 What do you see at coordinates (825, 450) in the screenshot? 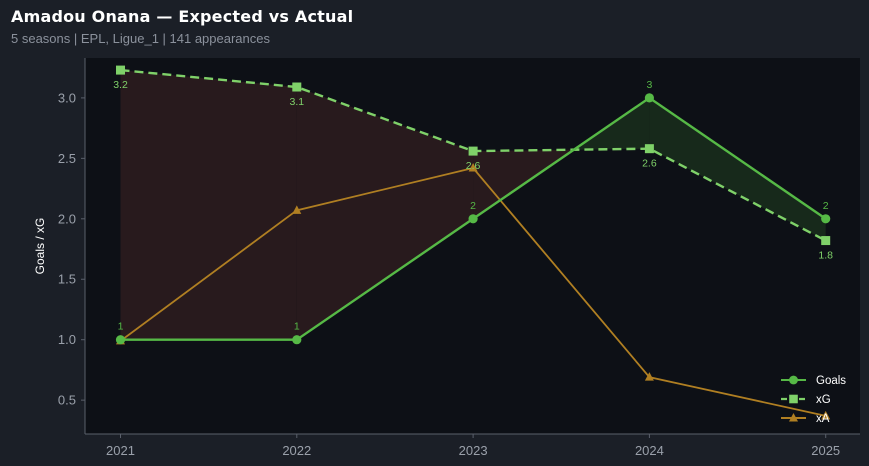
I see `x-tick-label: 2025` at bounding box center [825, 450].